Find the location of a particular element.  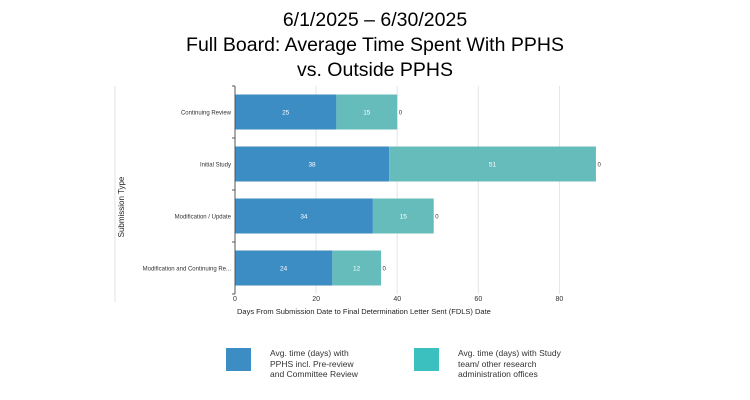

legend-swatch-study-team is located at coordinates (426, 359).